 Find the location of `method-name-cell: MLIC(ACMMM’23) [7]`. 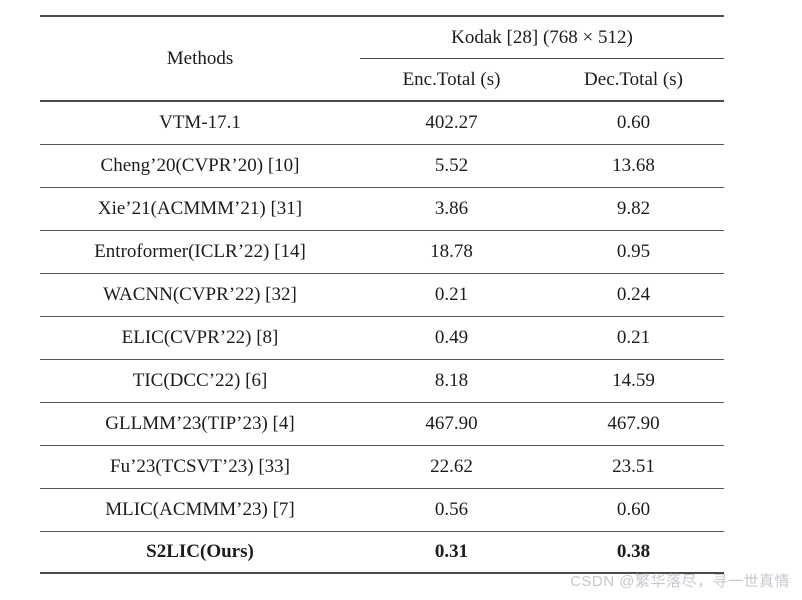

method-name-cell: MLIC(ACMMM’23) [7] is located at coordinates (200, 510).